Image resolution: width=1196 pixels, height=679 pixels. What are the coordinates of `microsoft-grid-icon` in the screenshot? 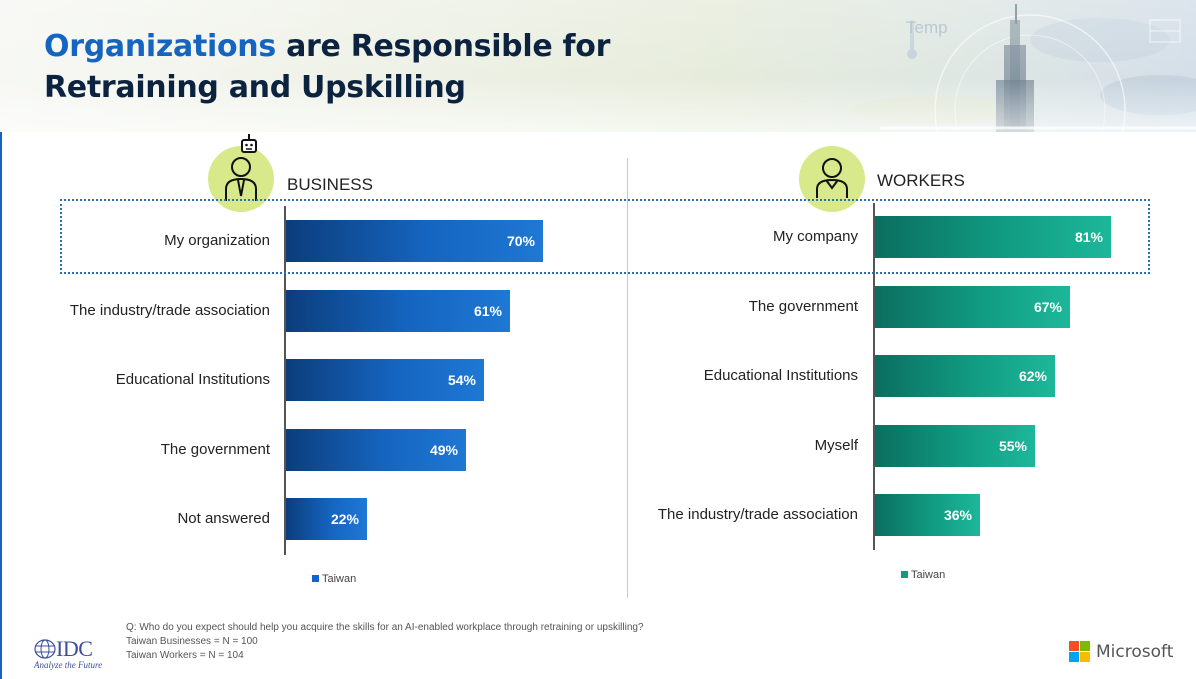 It's located at (1080, 652).